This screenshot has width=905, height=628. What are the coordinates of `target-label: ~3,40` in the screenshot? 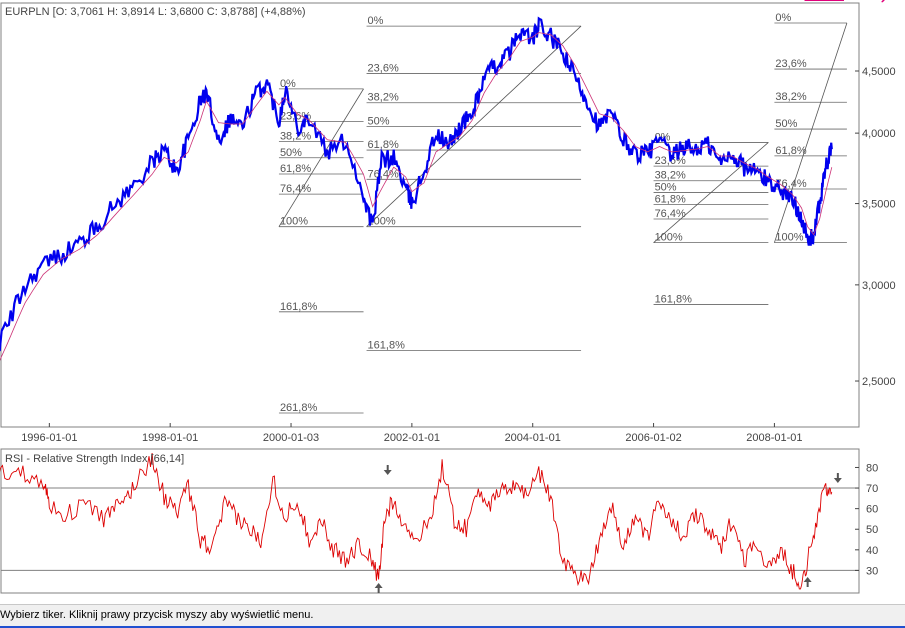 It's located at (882, 2).